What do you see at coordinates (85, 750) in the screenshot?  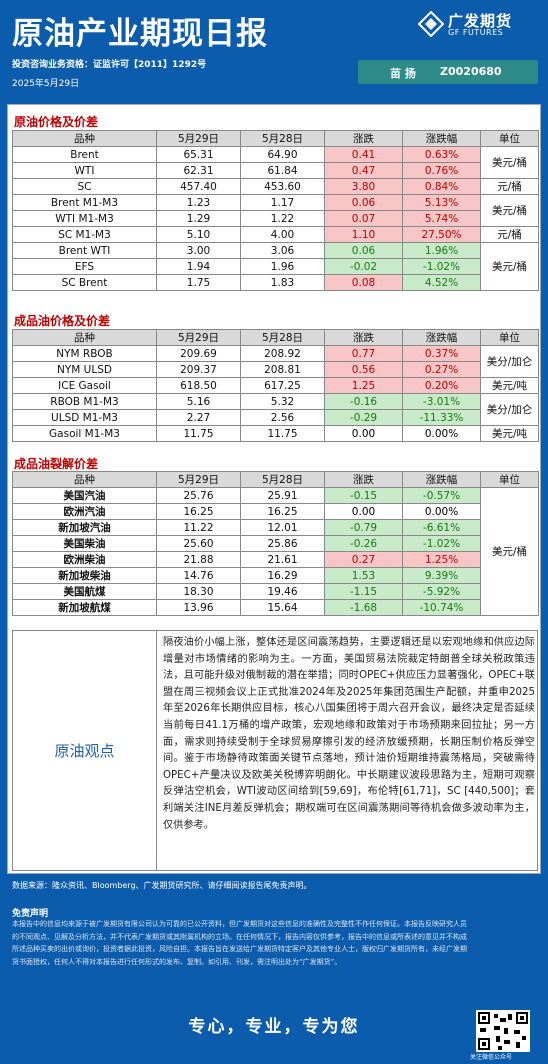 I see `crude-view-label: 原油观点` at bounding box center [85, 750].